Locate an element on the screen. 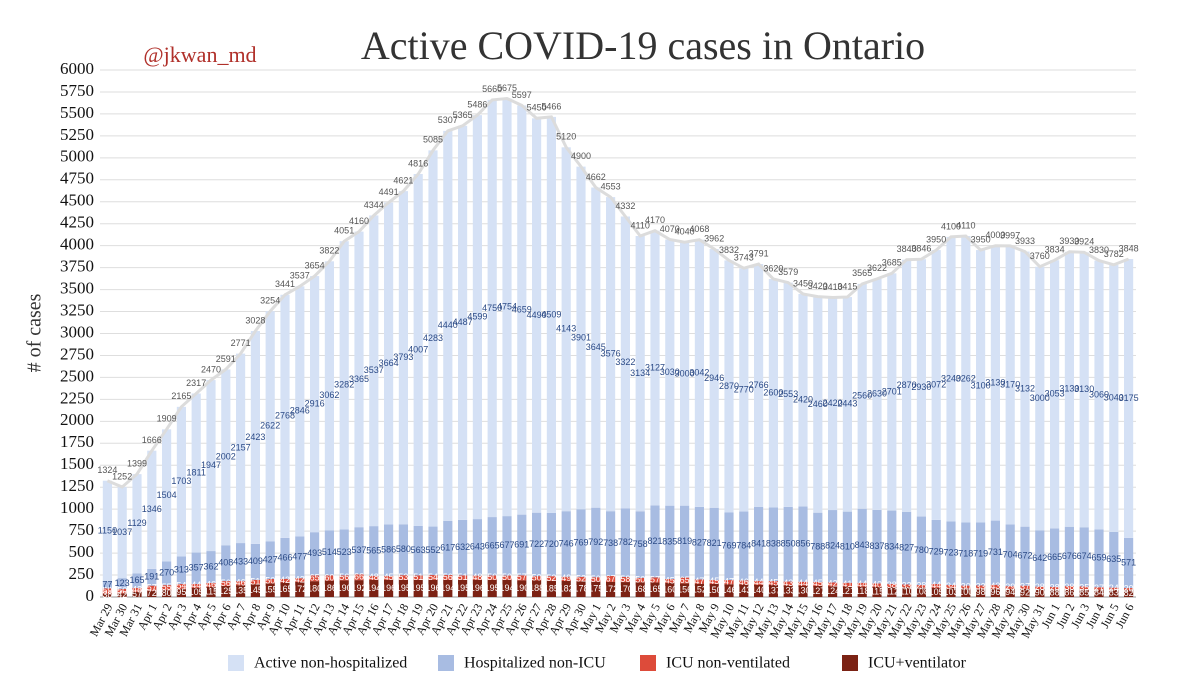  chart-title: Active COVID-19 cases in Ontario is located at coordinates (643, 45).